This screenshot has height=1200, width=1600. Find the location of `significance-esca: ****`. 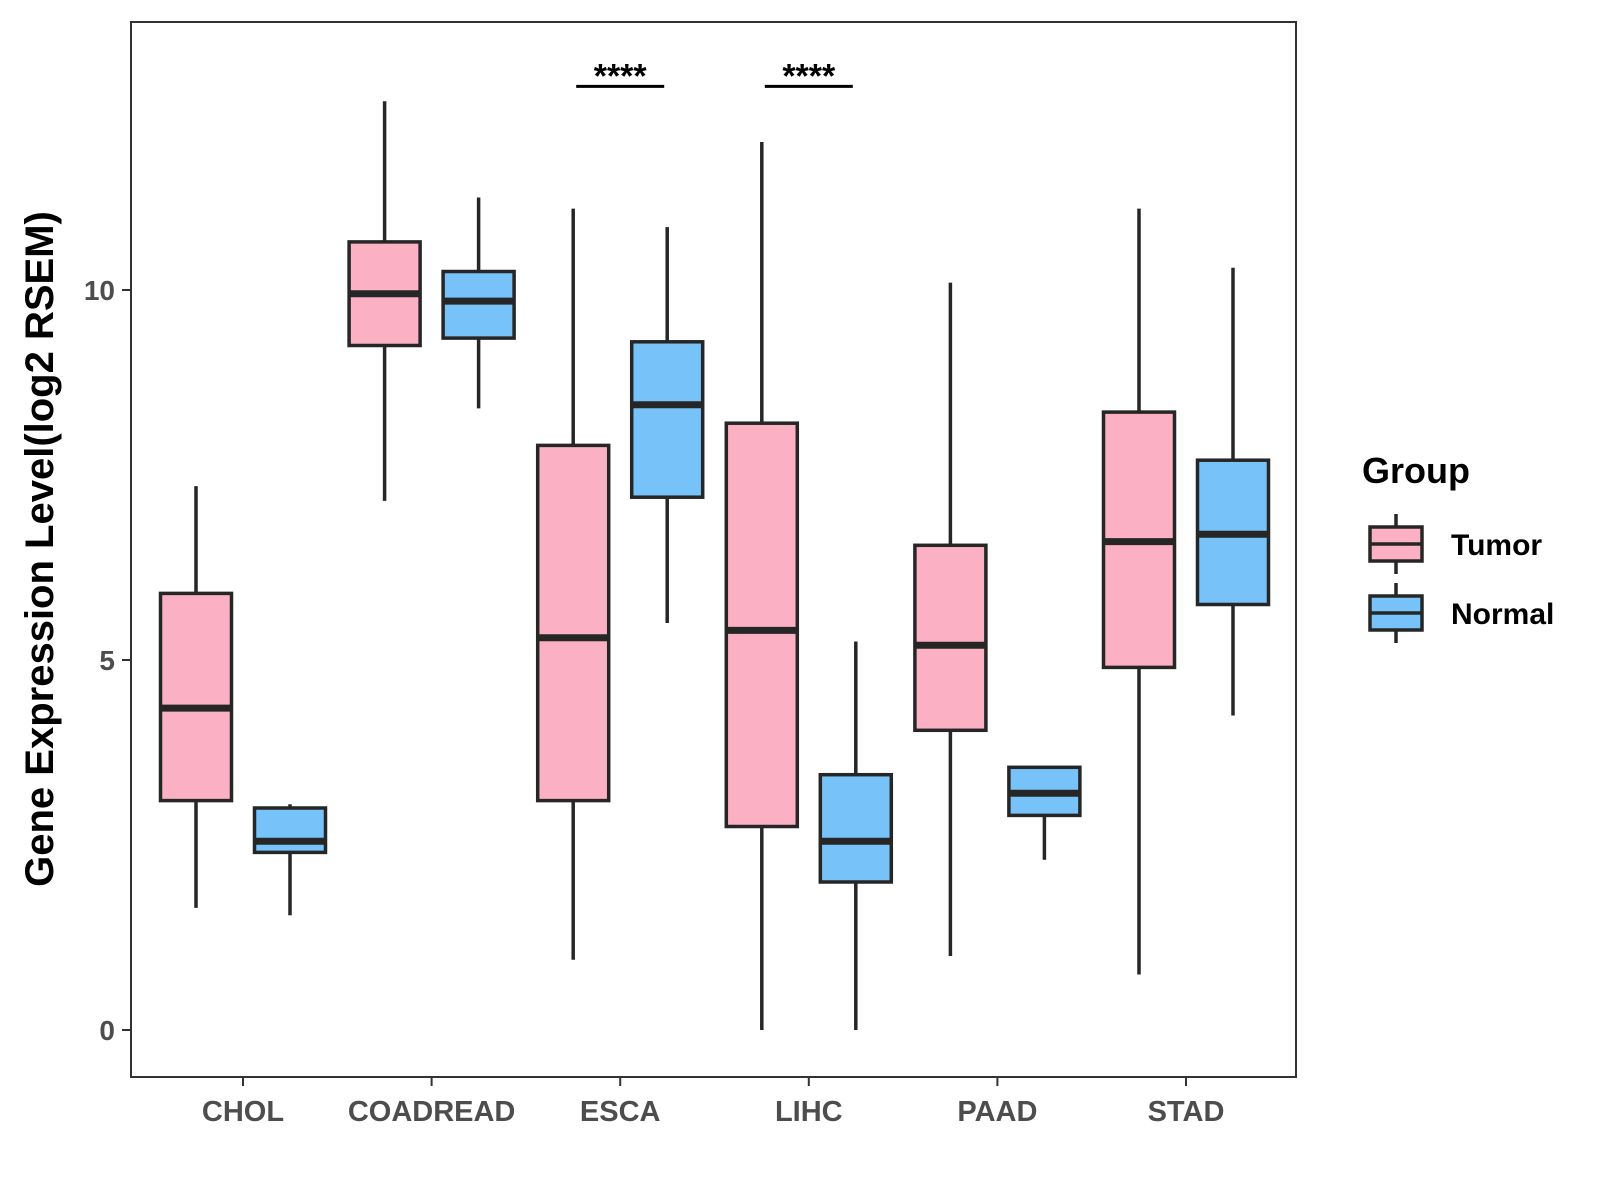

significance-esca: **** is located at coordinates (620, 76).